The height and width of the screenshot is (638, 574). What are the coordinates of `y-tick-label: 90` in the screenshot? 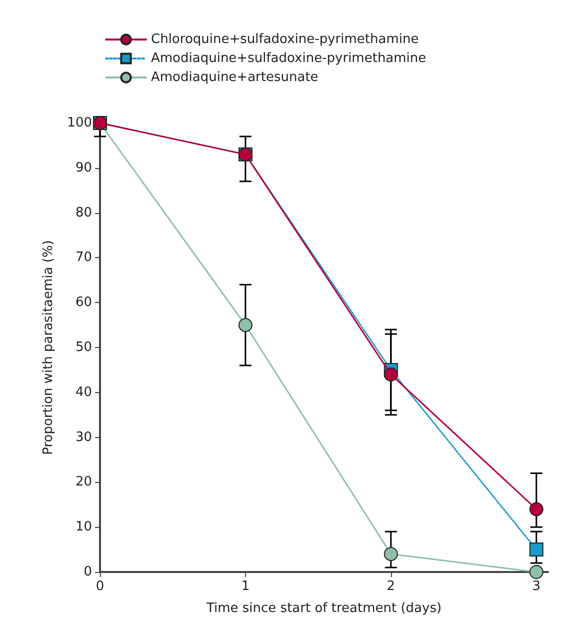 It's located at (83, 168).